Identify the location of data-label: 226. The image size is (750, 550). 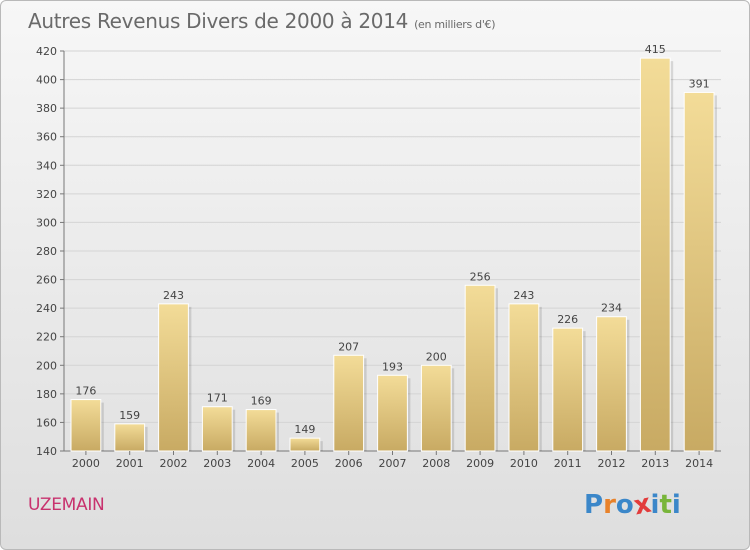
(567, 319).